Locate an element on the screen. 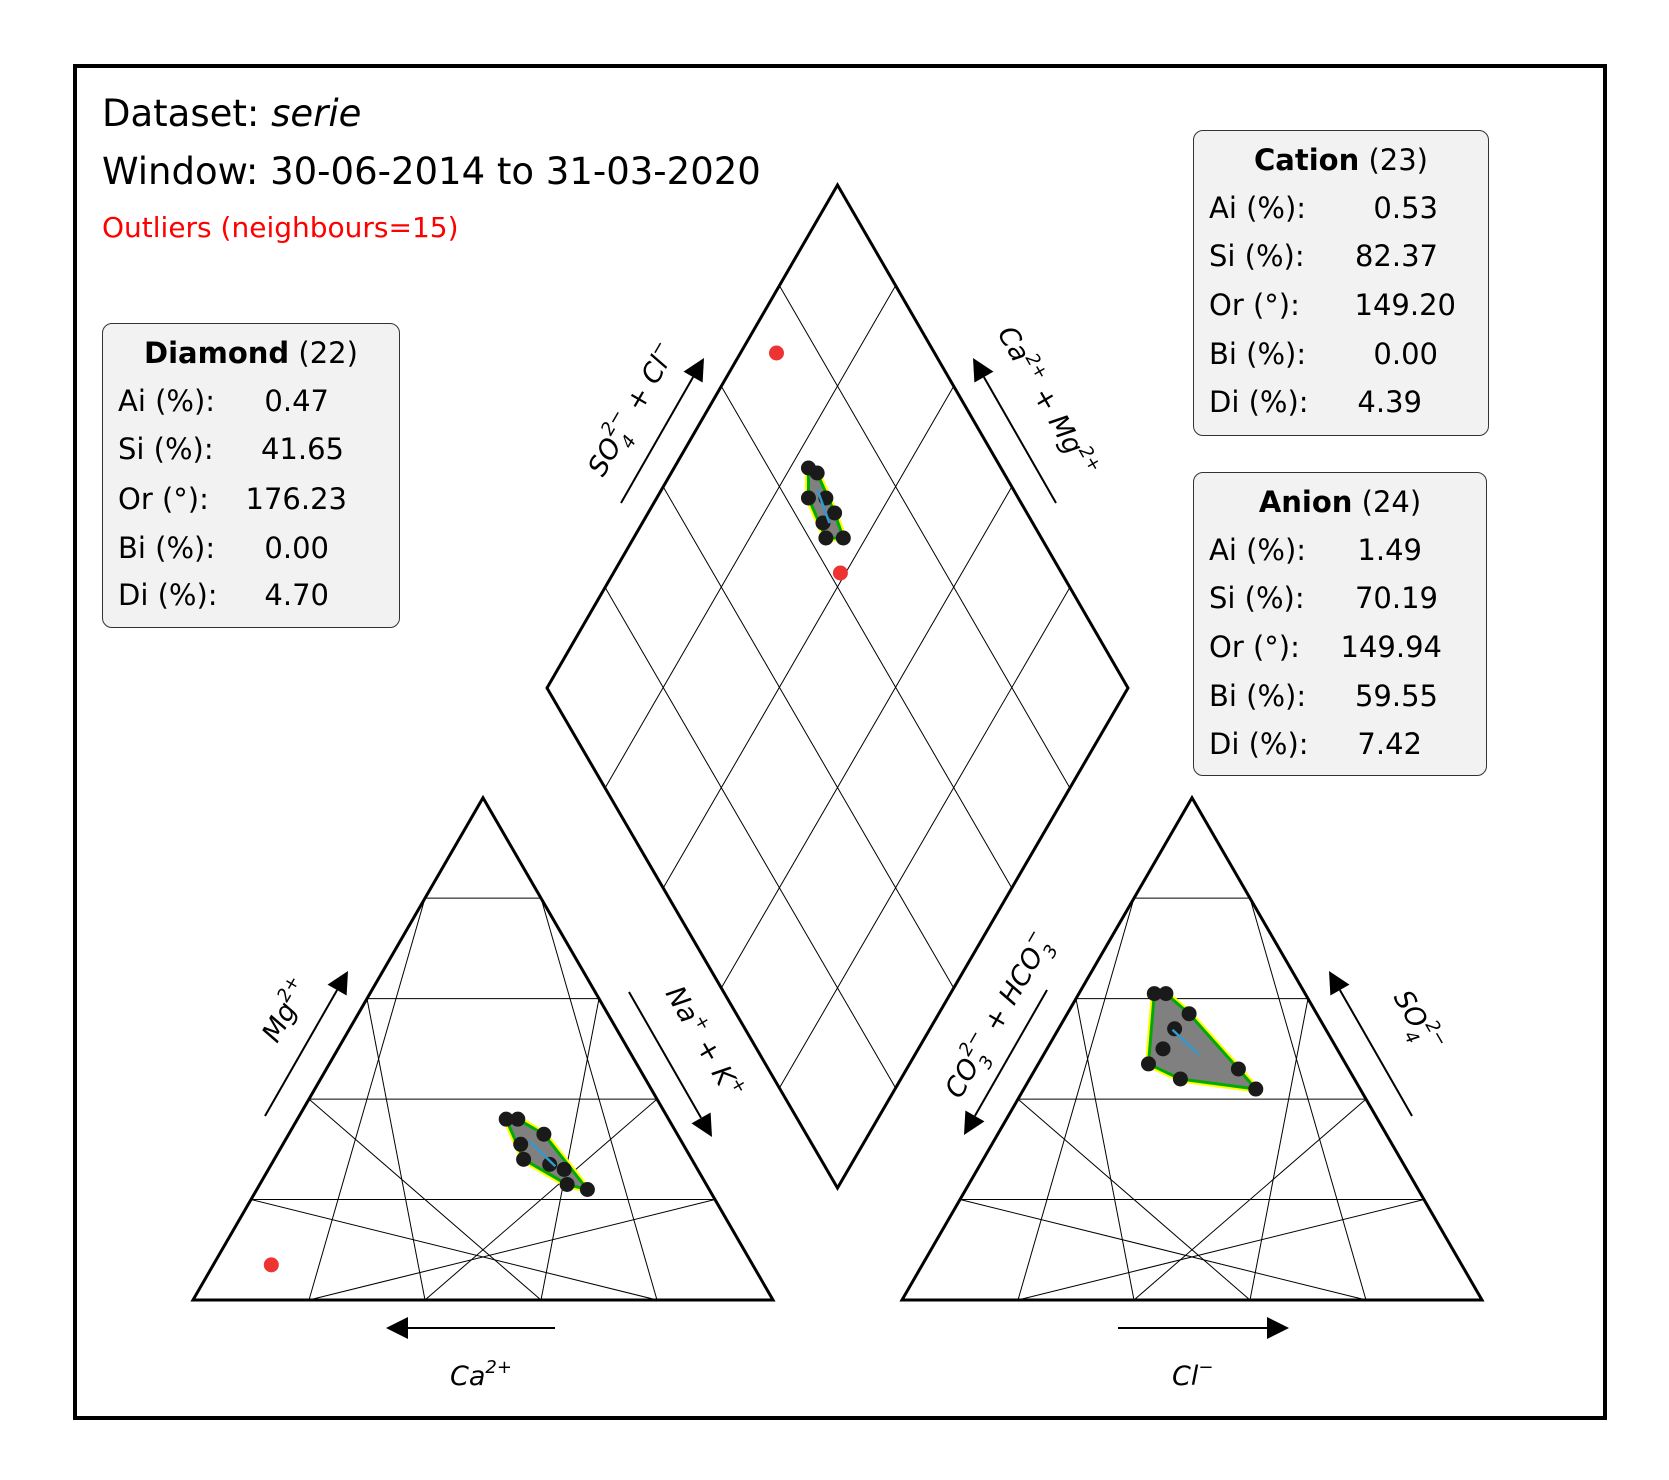 The image size is (1669, 1480). diamond-left-axis-label: SO42− + Cl− is located at coordinates (633, 410).